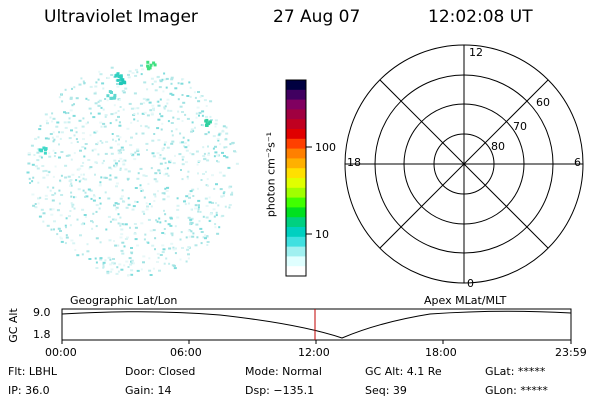  What do you see at coordinates (61, 352) in the screenshot?
I see `timeline-xtick-0000: 00:00` at bounding box center [61, 352].